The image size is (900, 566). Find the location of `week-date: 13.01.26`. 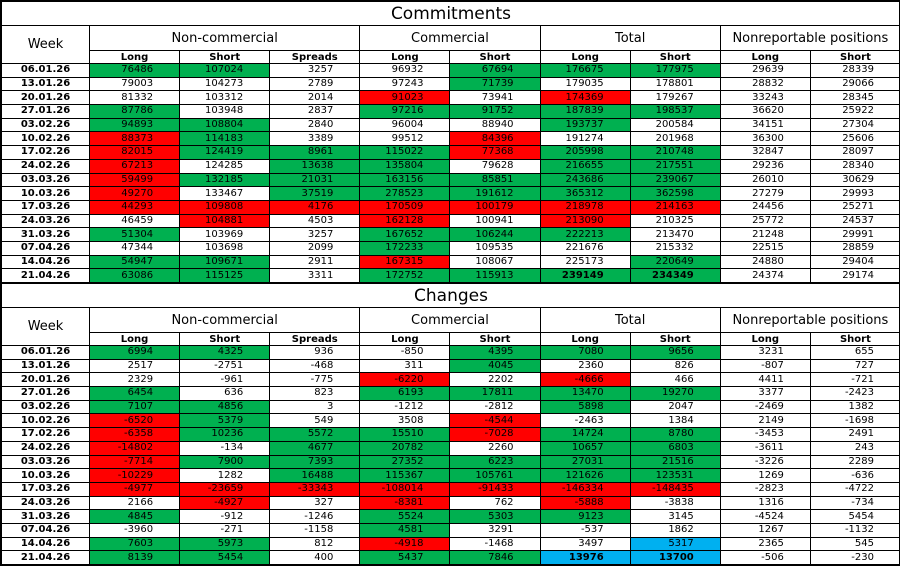

week-date: 13.01.26 is located at coordinates (45, 84).